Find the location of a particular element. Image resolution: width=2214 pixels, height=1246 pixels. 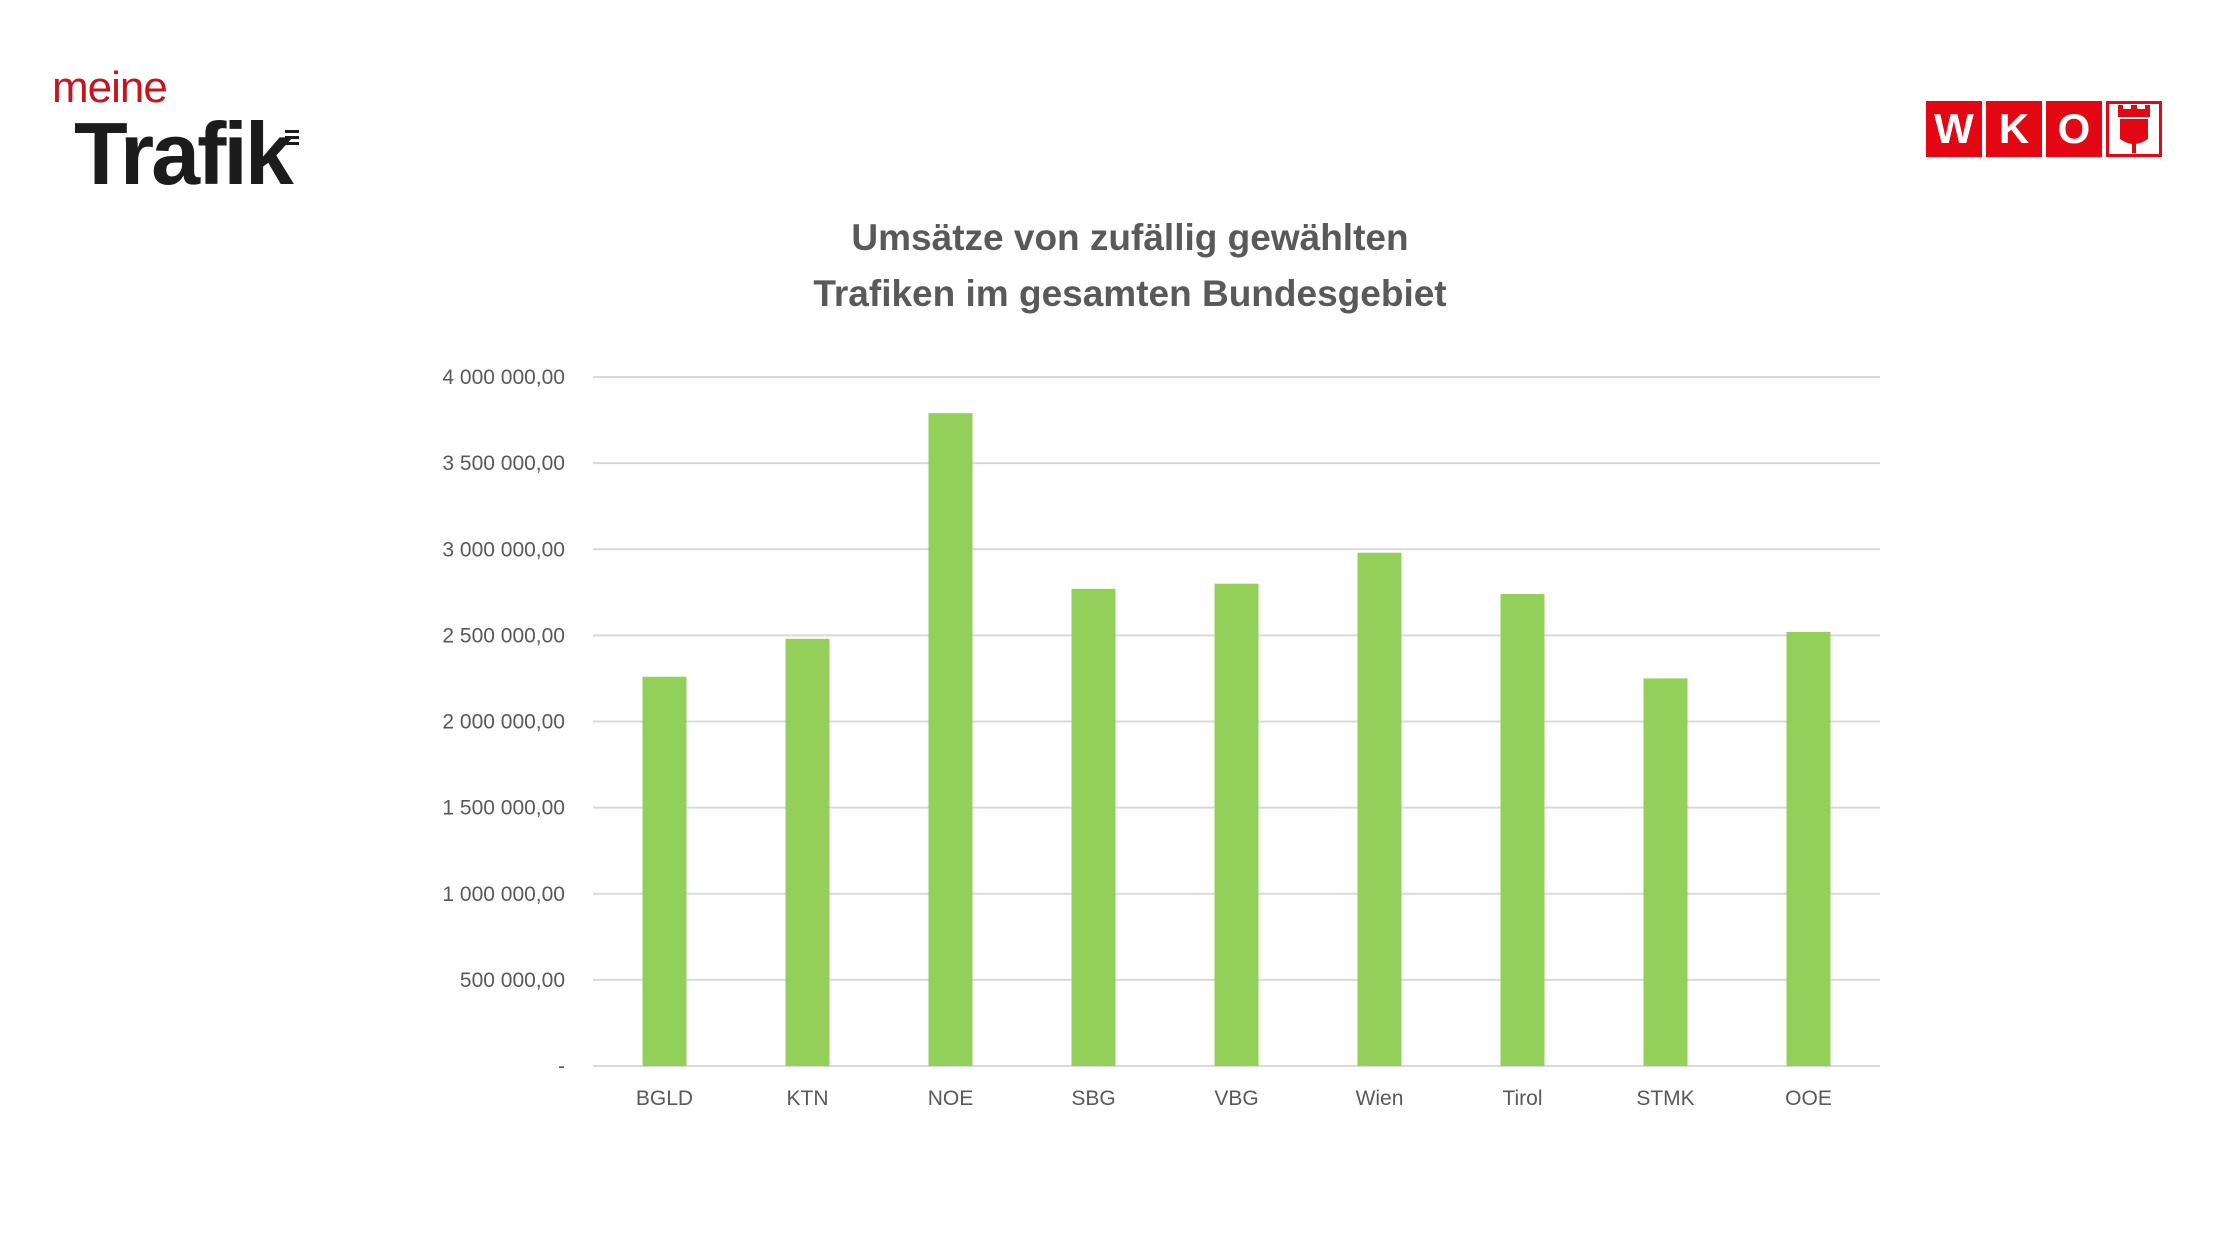

wko-letter-k: K is located at coordinates (2014, 129).